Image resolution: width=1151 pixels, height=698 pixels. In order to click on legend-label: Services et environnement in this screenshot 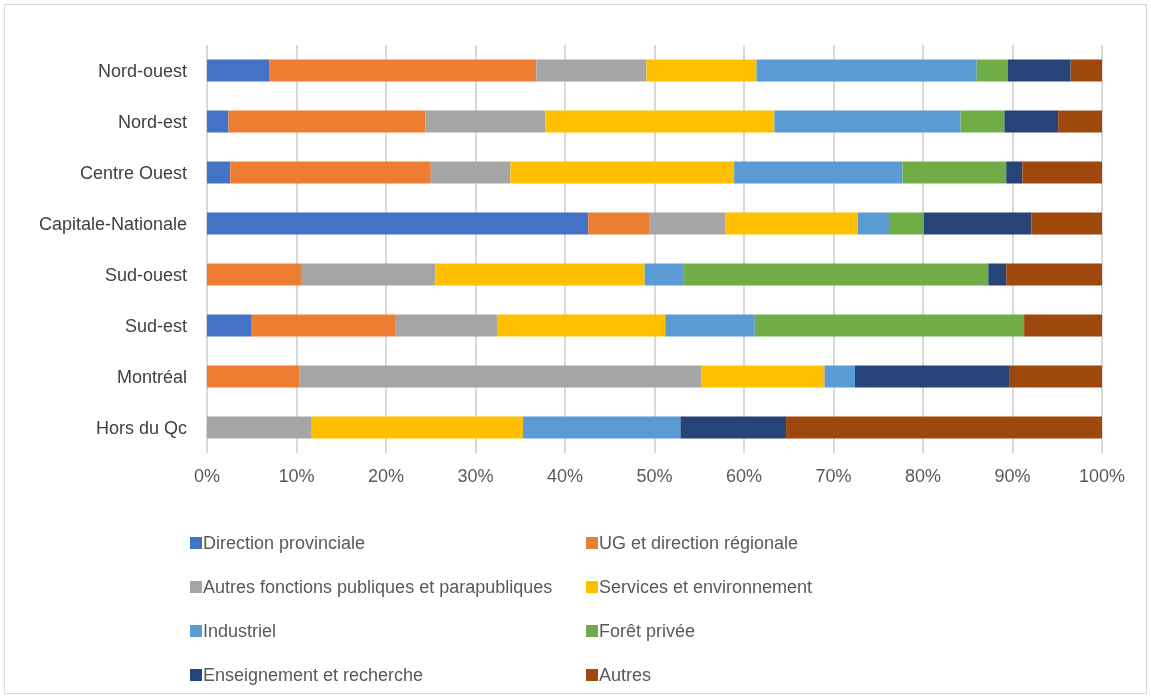, I will do `click(706, 587)`.